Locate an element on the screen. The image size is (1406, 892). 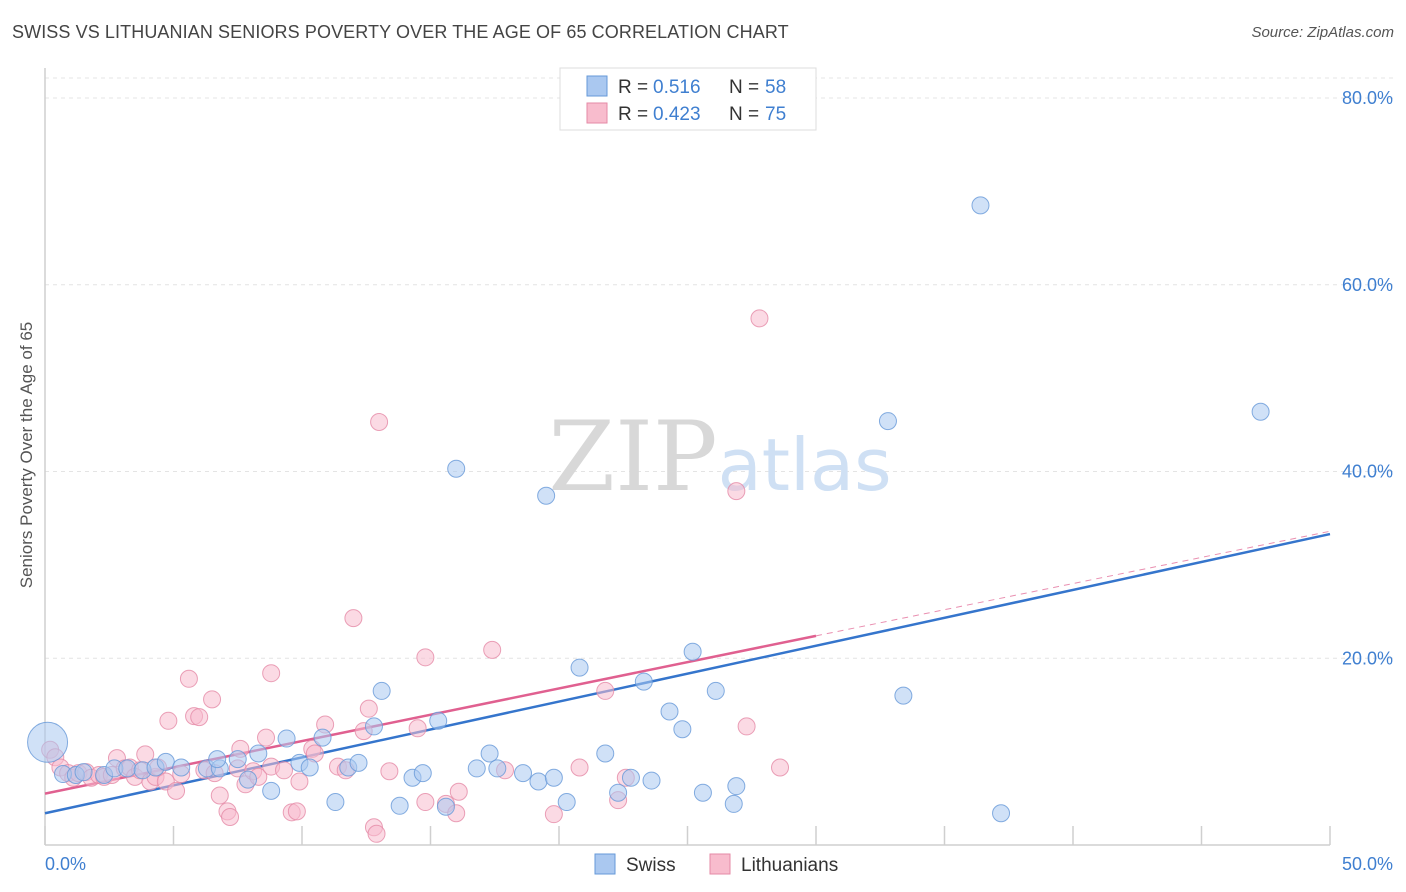
y-tick-label: 60.0% is located at coordinates (1367, 285).